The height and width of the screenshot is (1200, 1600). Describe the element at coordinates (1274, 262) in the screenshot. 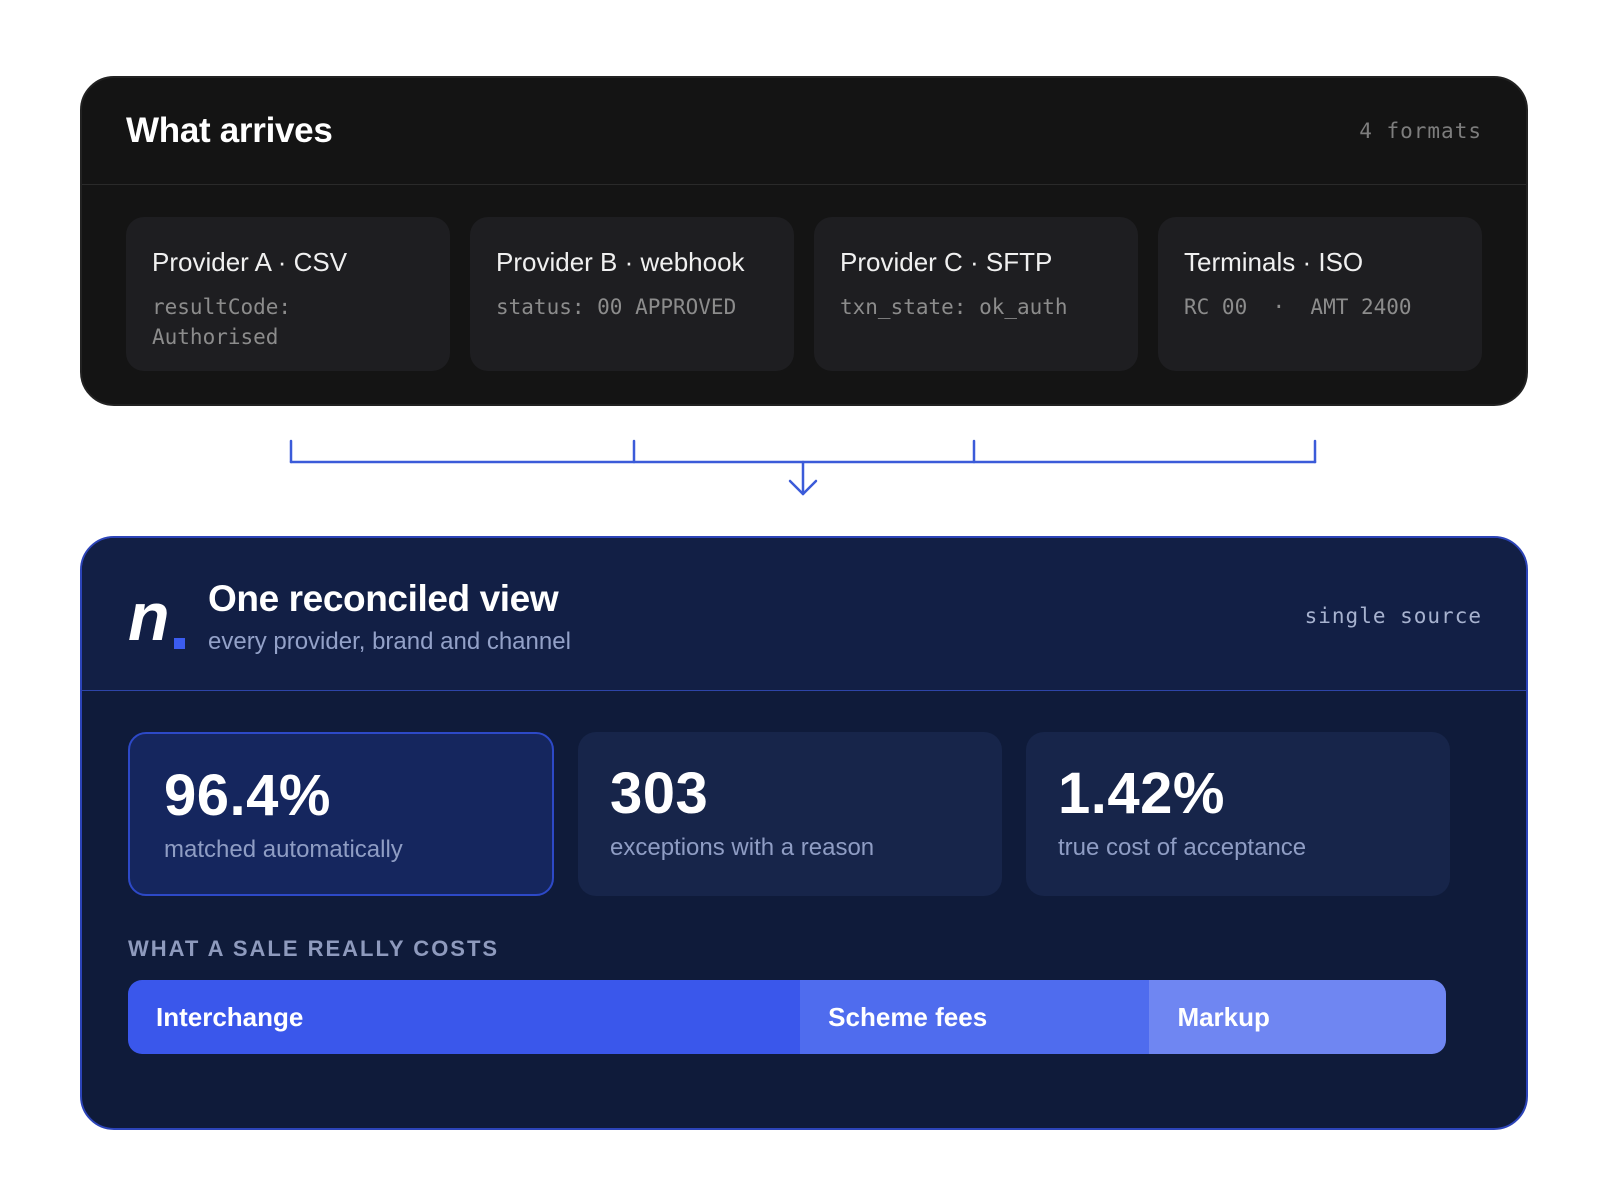

I see `provider-name: Terminals · ISO` at that location.